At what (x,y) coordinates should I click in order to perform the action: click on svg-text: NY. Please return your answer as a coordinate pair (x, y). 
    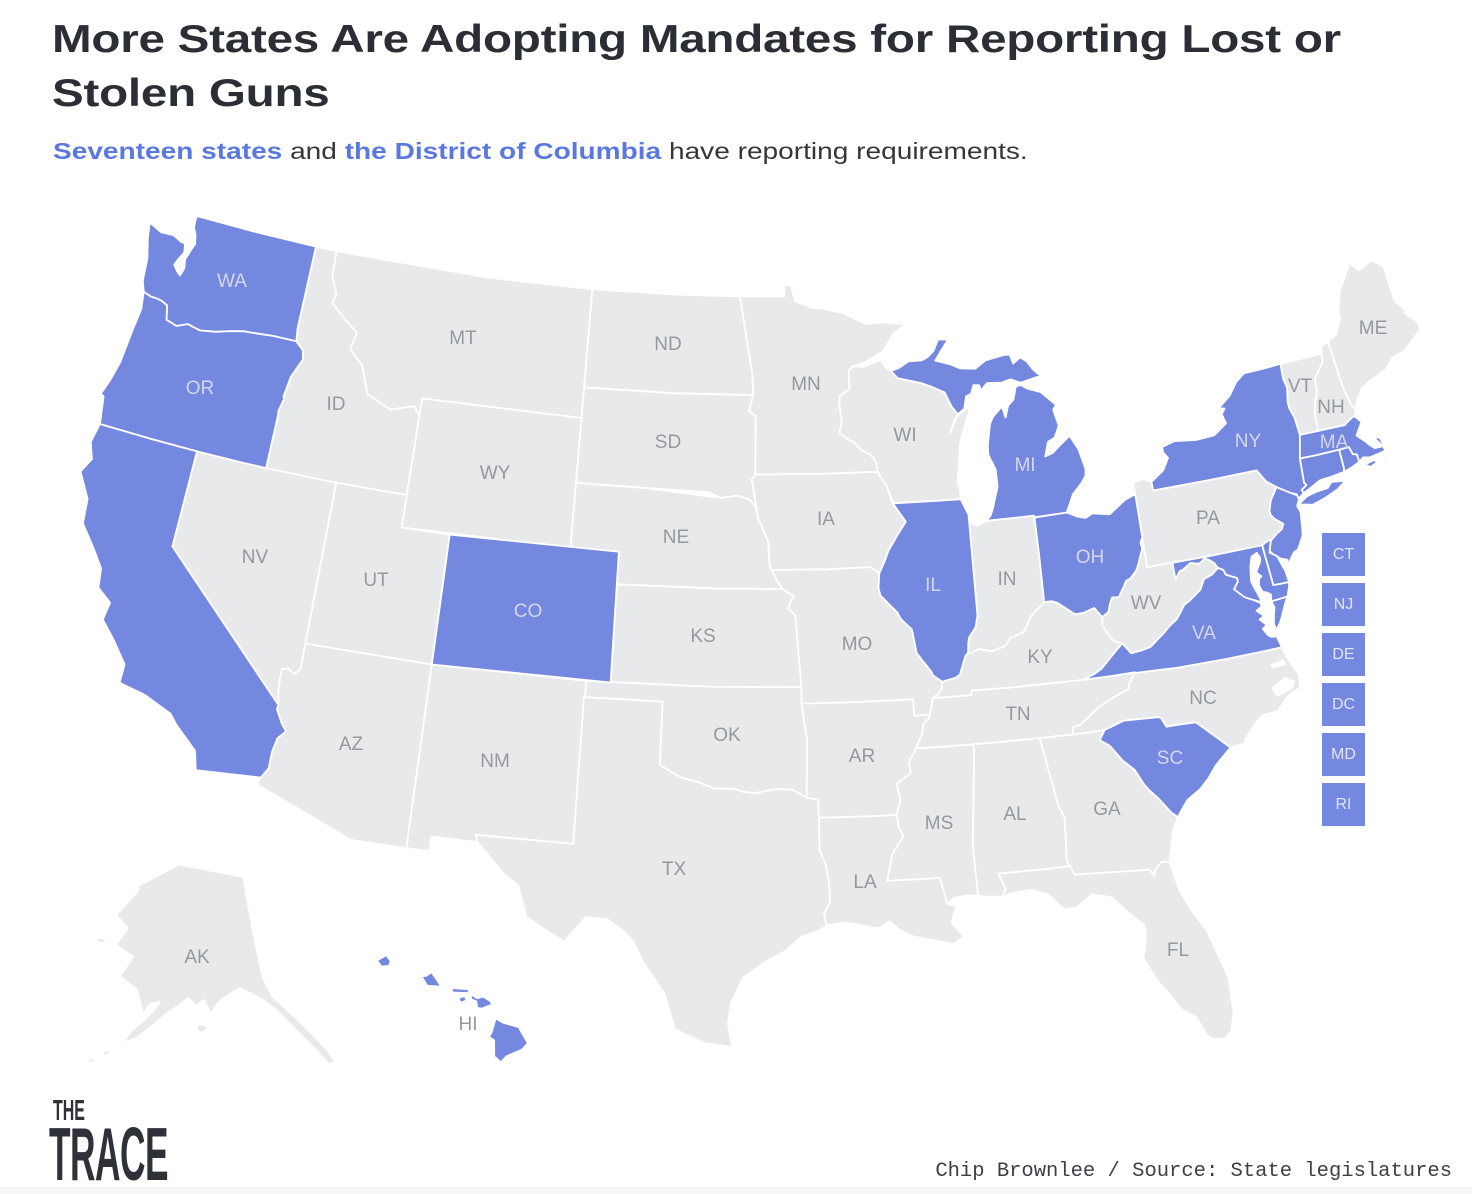
    Looking at the image, I should click on (1248, 441).